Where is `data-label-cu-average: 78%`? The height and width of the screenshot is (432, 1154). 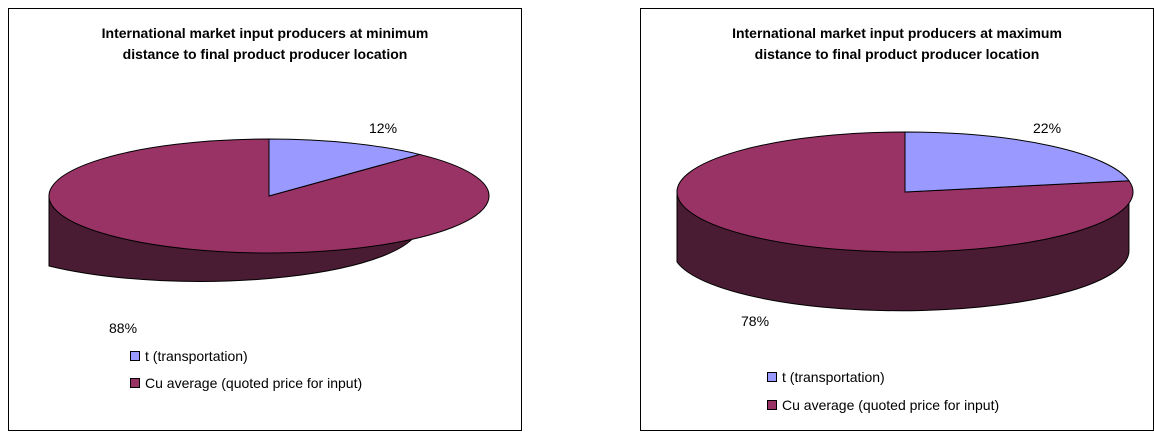 data-label-cu-average: 78% is located at coordinates (755, 321).